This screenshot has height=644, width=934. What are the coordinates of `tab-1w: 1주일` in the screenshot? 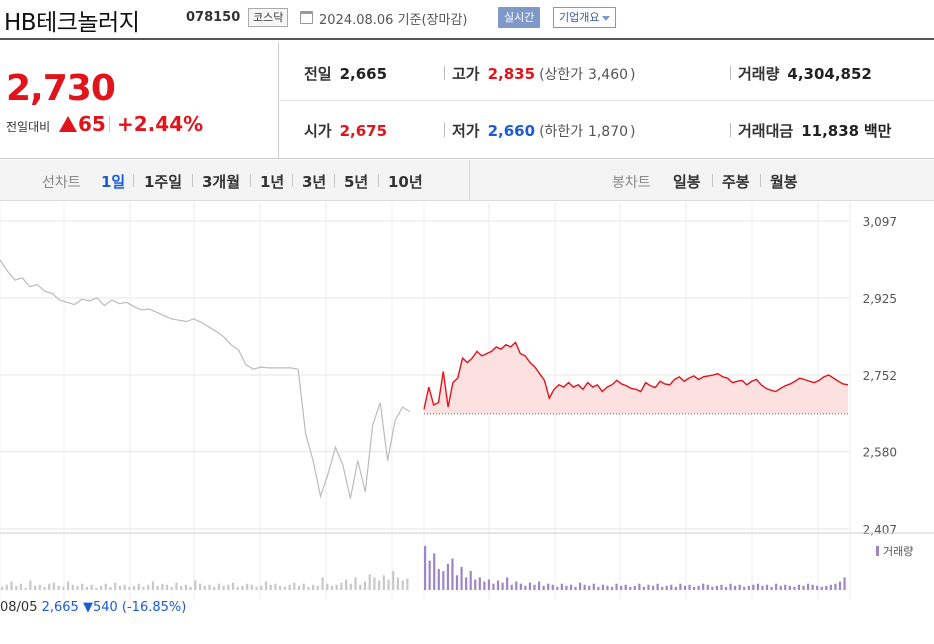 It's located at (163, 182).